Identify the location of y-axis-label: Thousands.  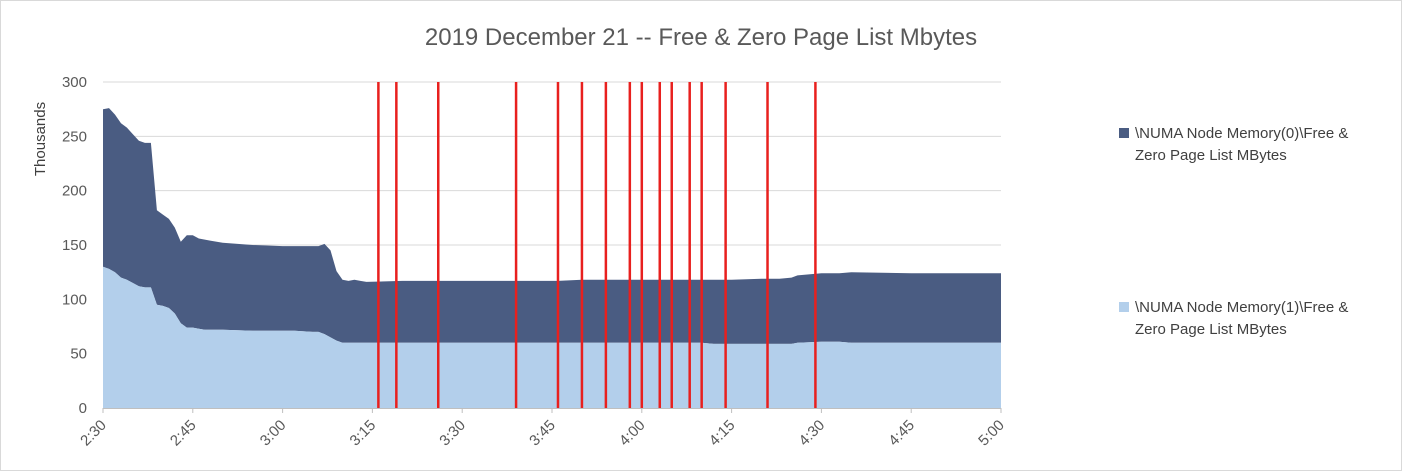
(40, 139).